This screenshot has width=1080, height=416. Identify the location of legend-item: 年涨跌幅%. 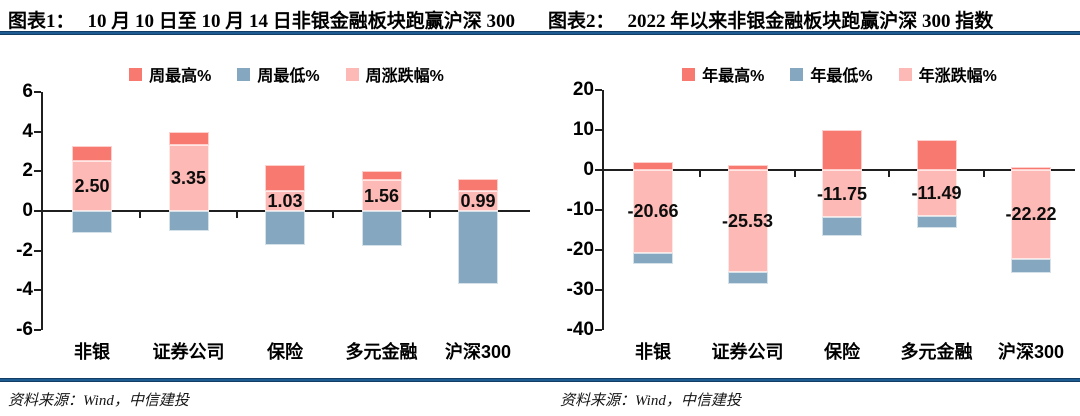
(947, 74).